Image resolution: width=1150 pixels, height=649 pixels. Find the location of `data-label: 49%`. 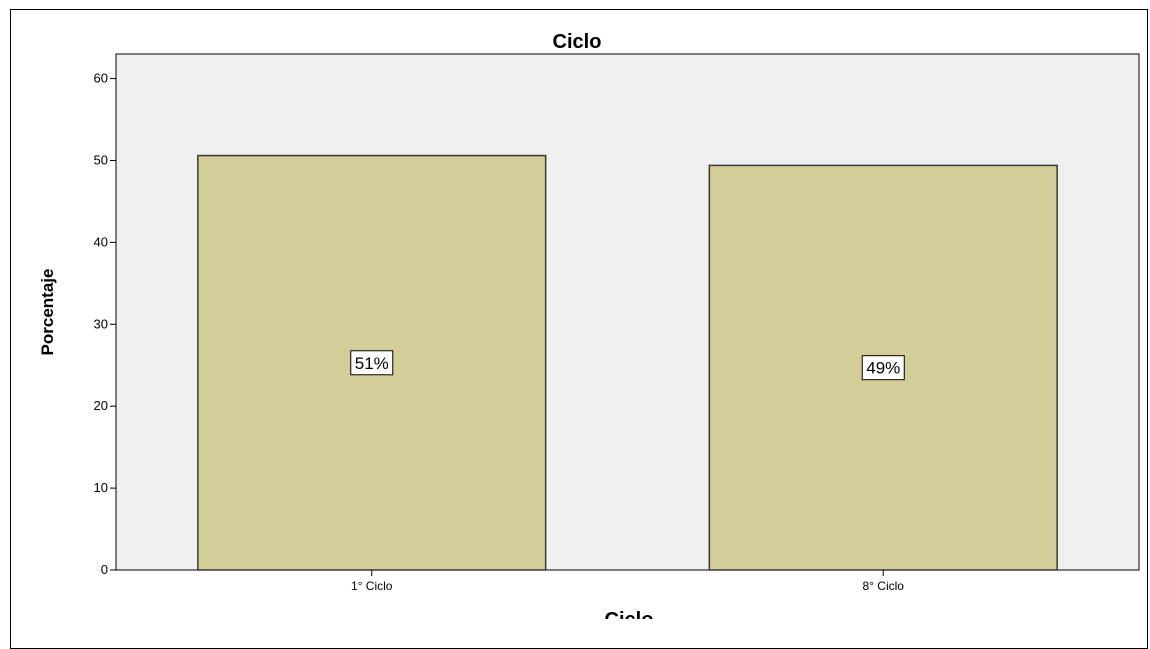

data-label: 49% is located at coordinates (883, 368).